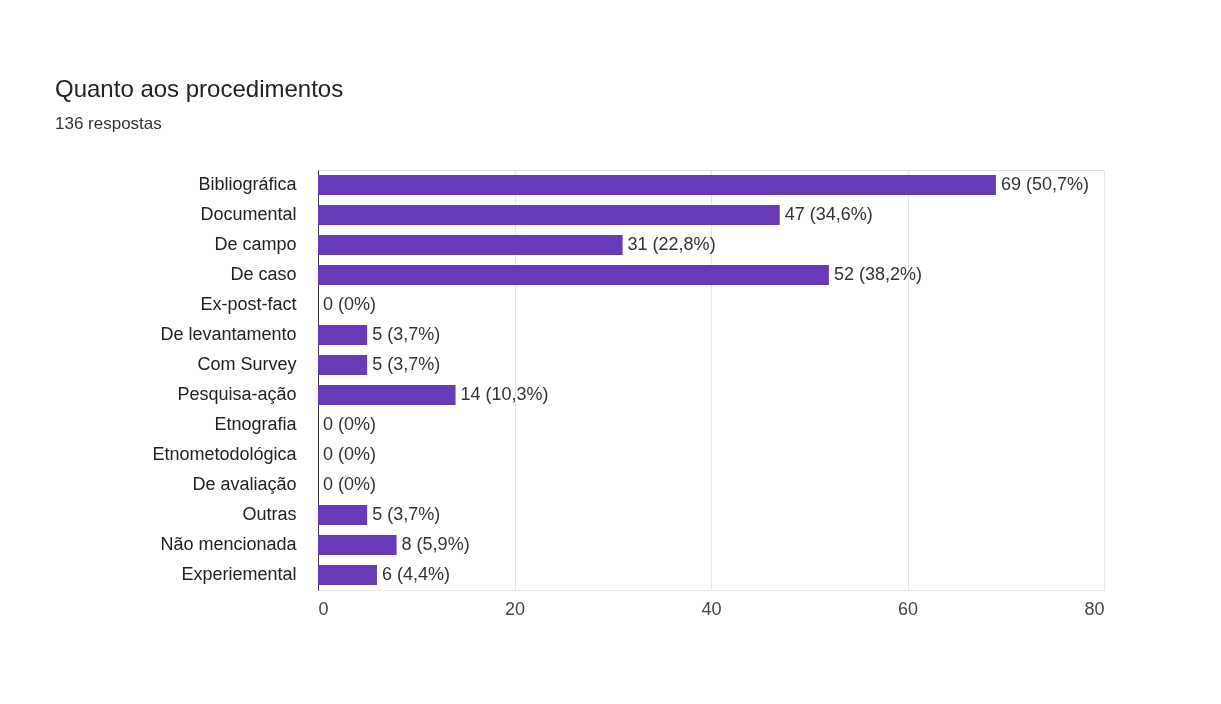 Image resolution: width=1221 pixels, height=704 pixels. I want to click on y-tick-label: Etnometodológica, so click(225, 454).